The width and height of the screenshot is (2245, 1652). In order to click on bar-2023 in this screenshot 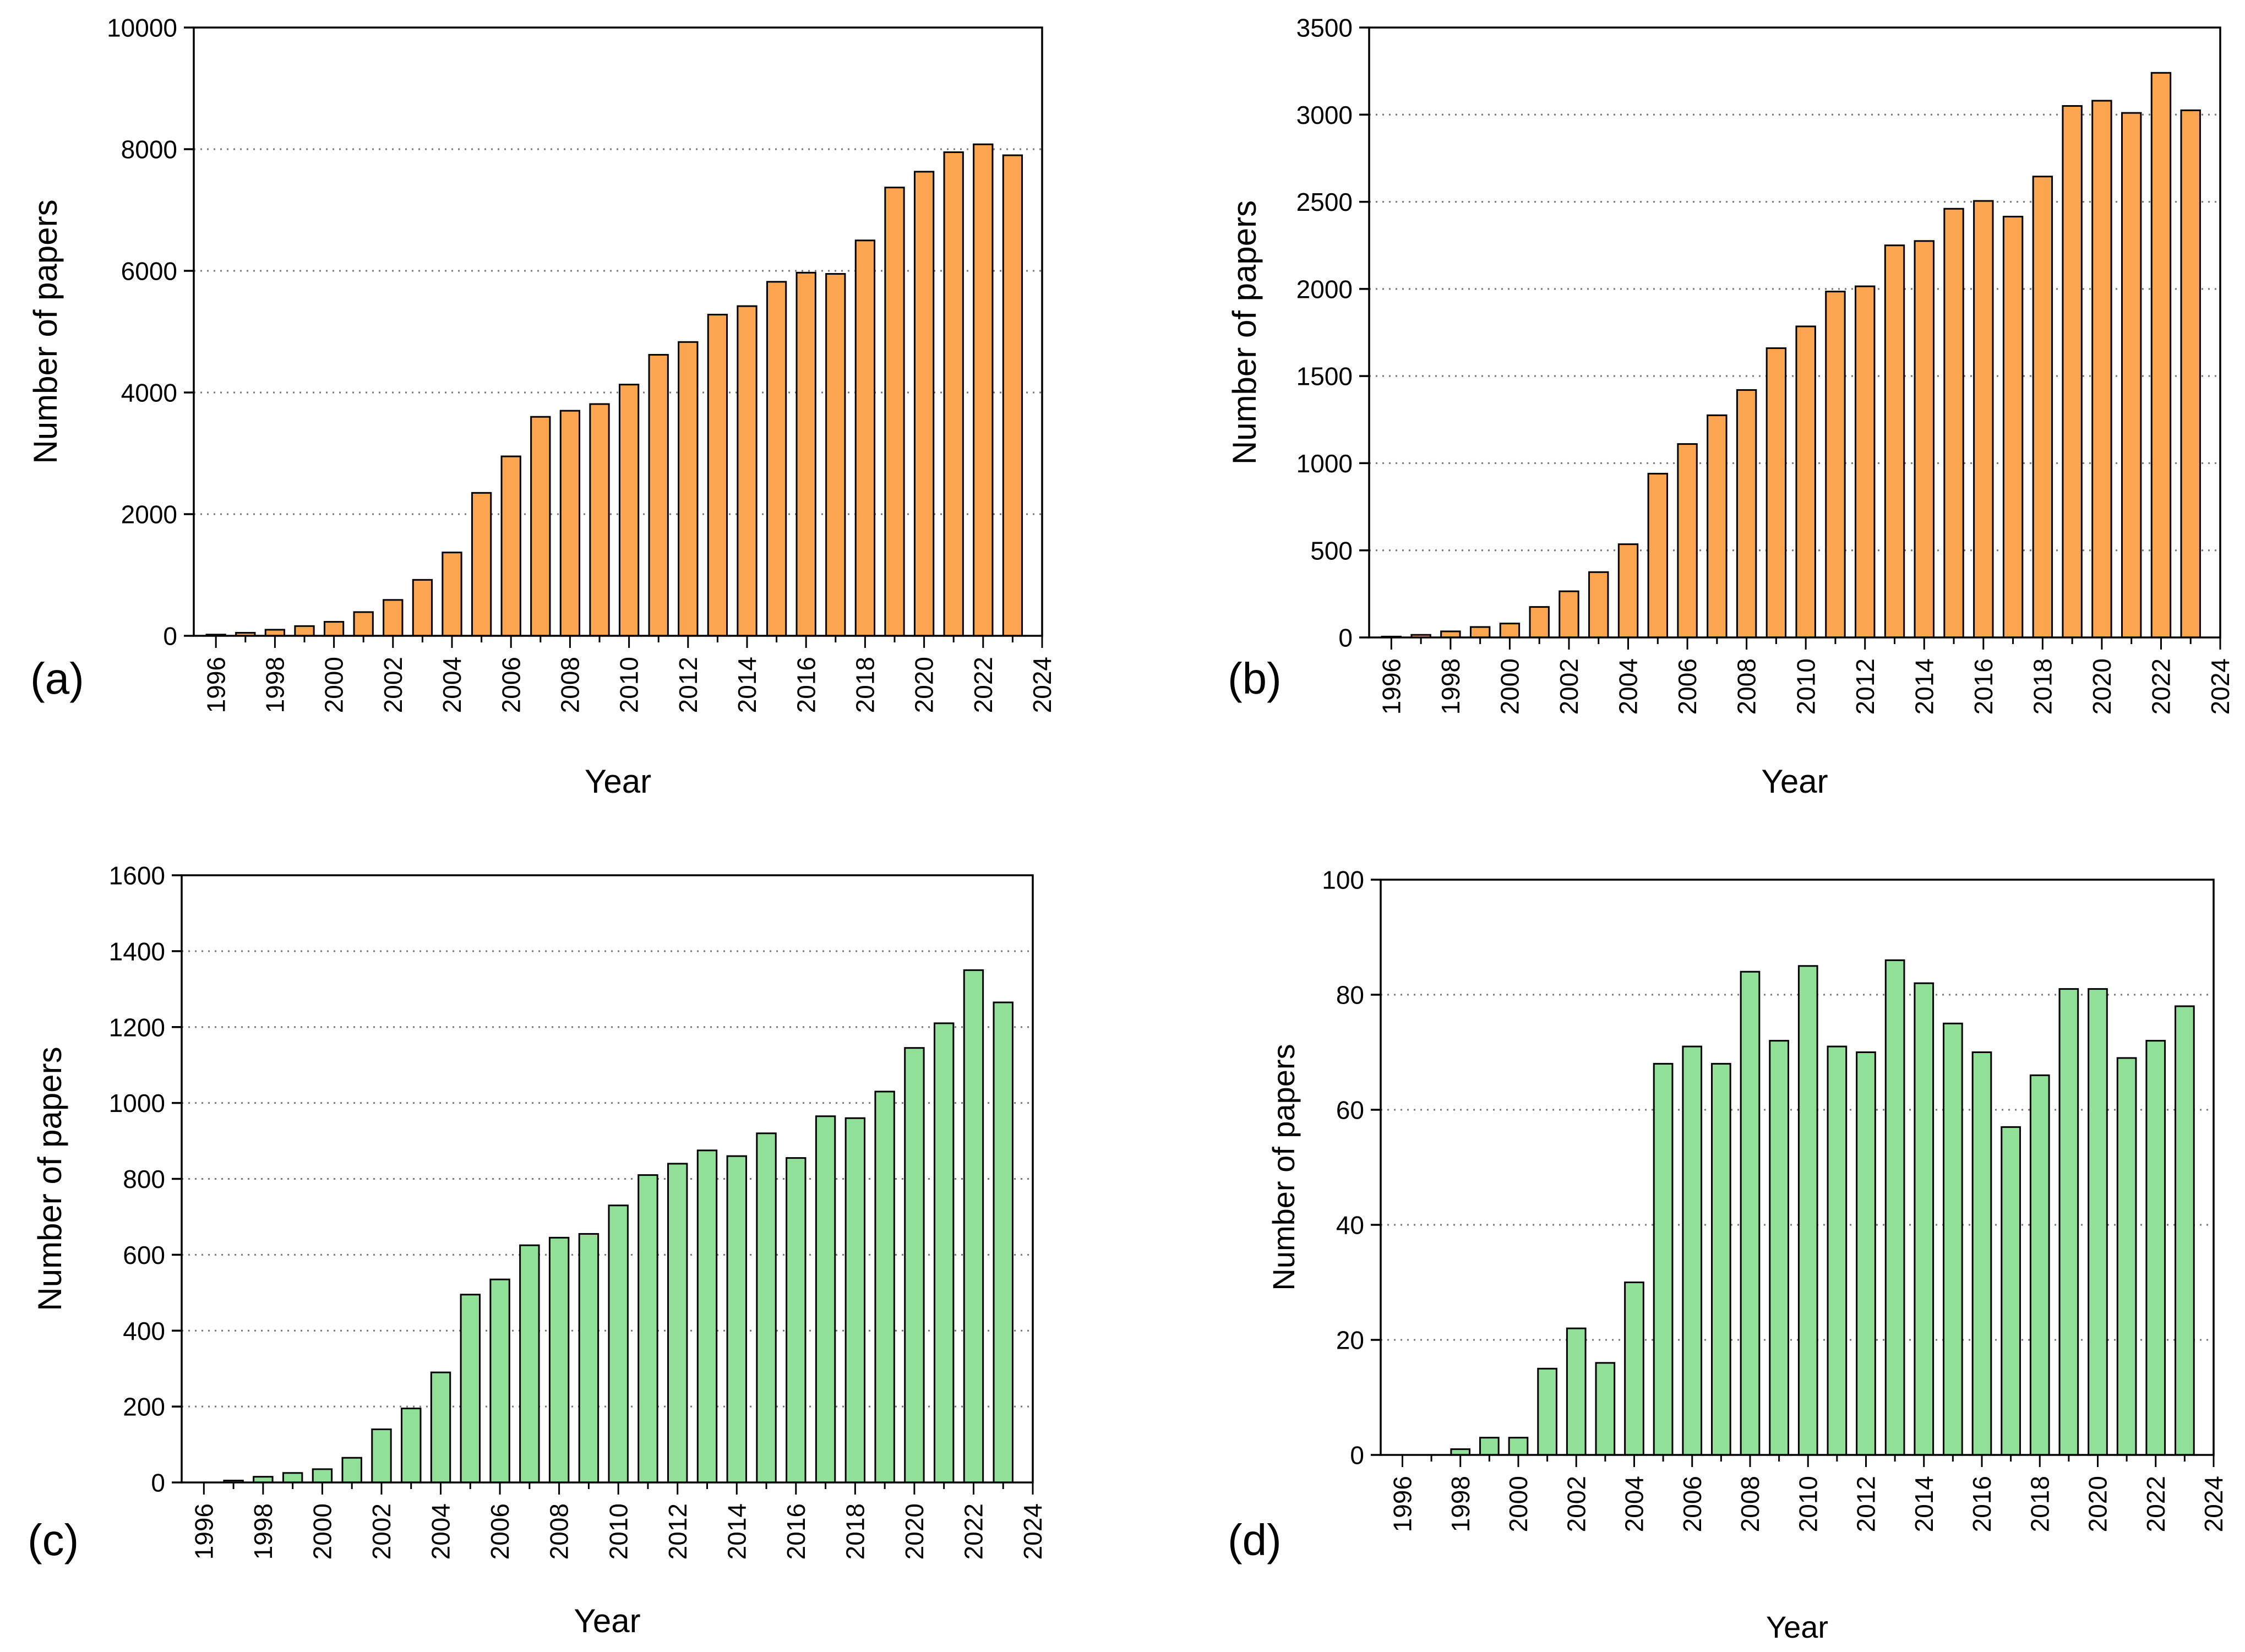, I will do `click(2190, 374)`.